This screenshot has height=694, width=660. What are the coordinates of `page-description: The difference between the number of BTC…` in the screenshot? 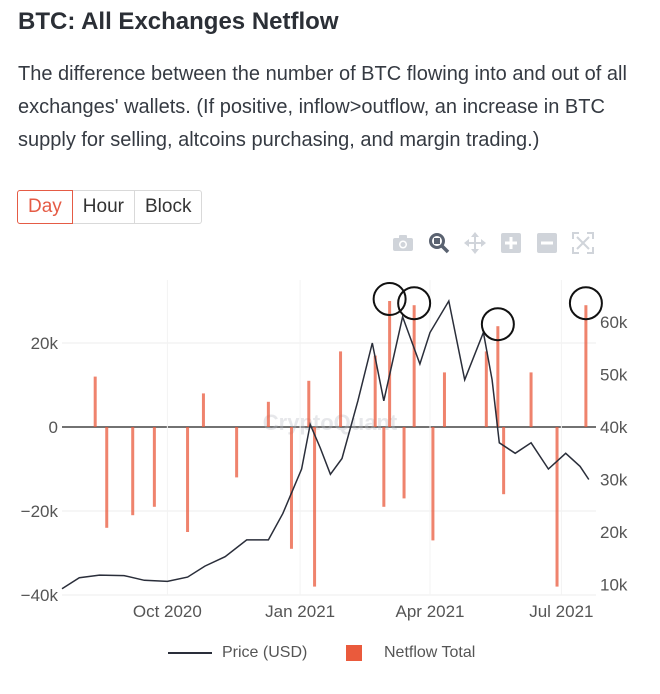 It's located at (322, 107).